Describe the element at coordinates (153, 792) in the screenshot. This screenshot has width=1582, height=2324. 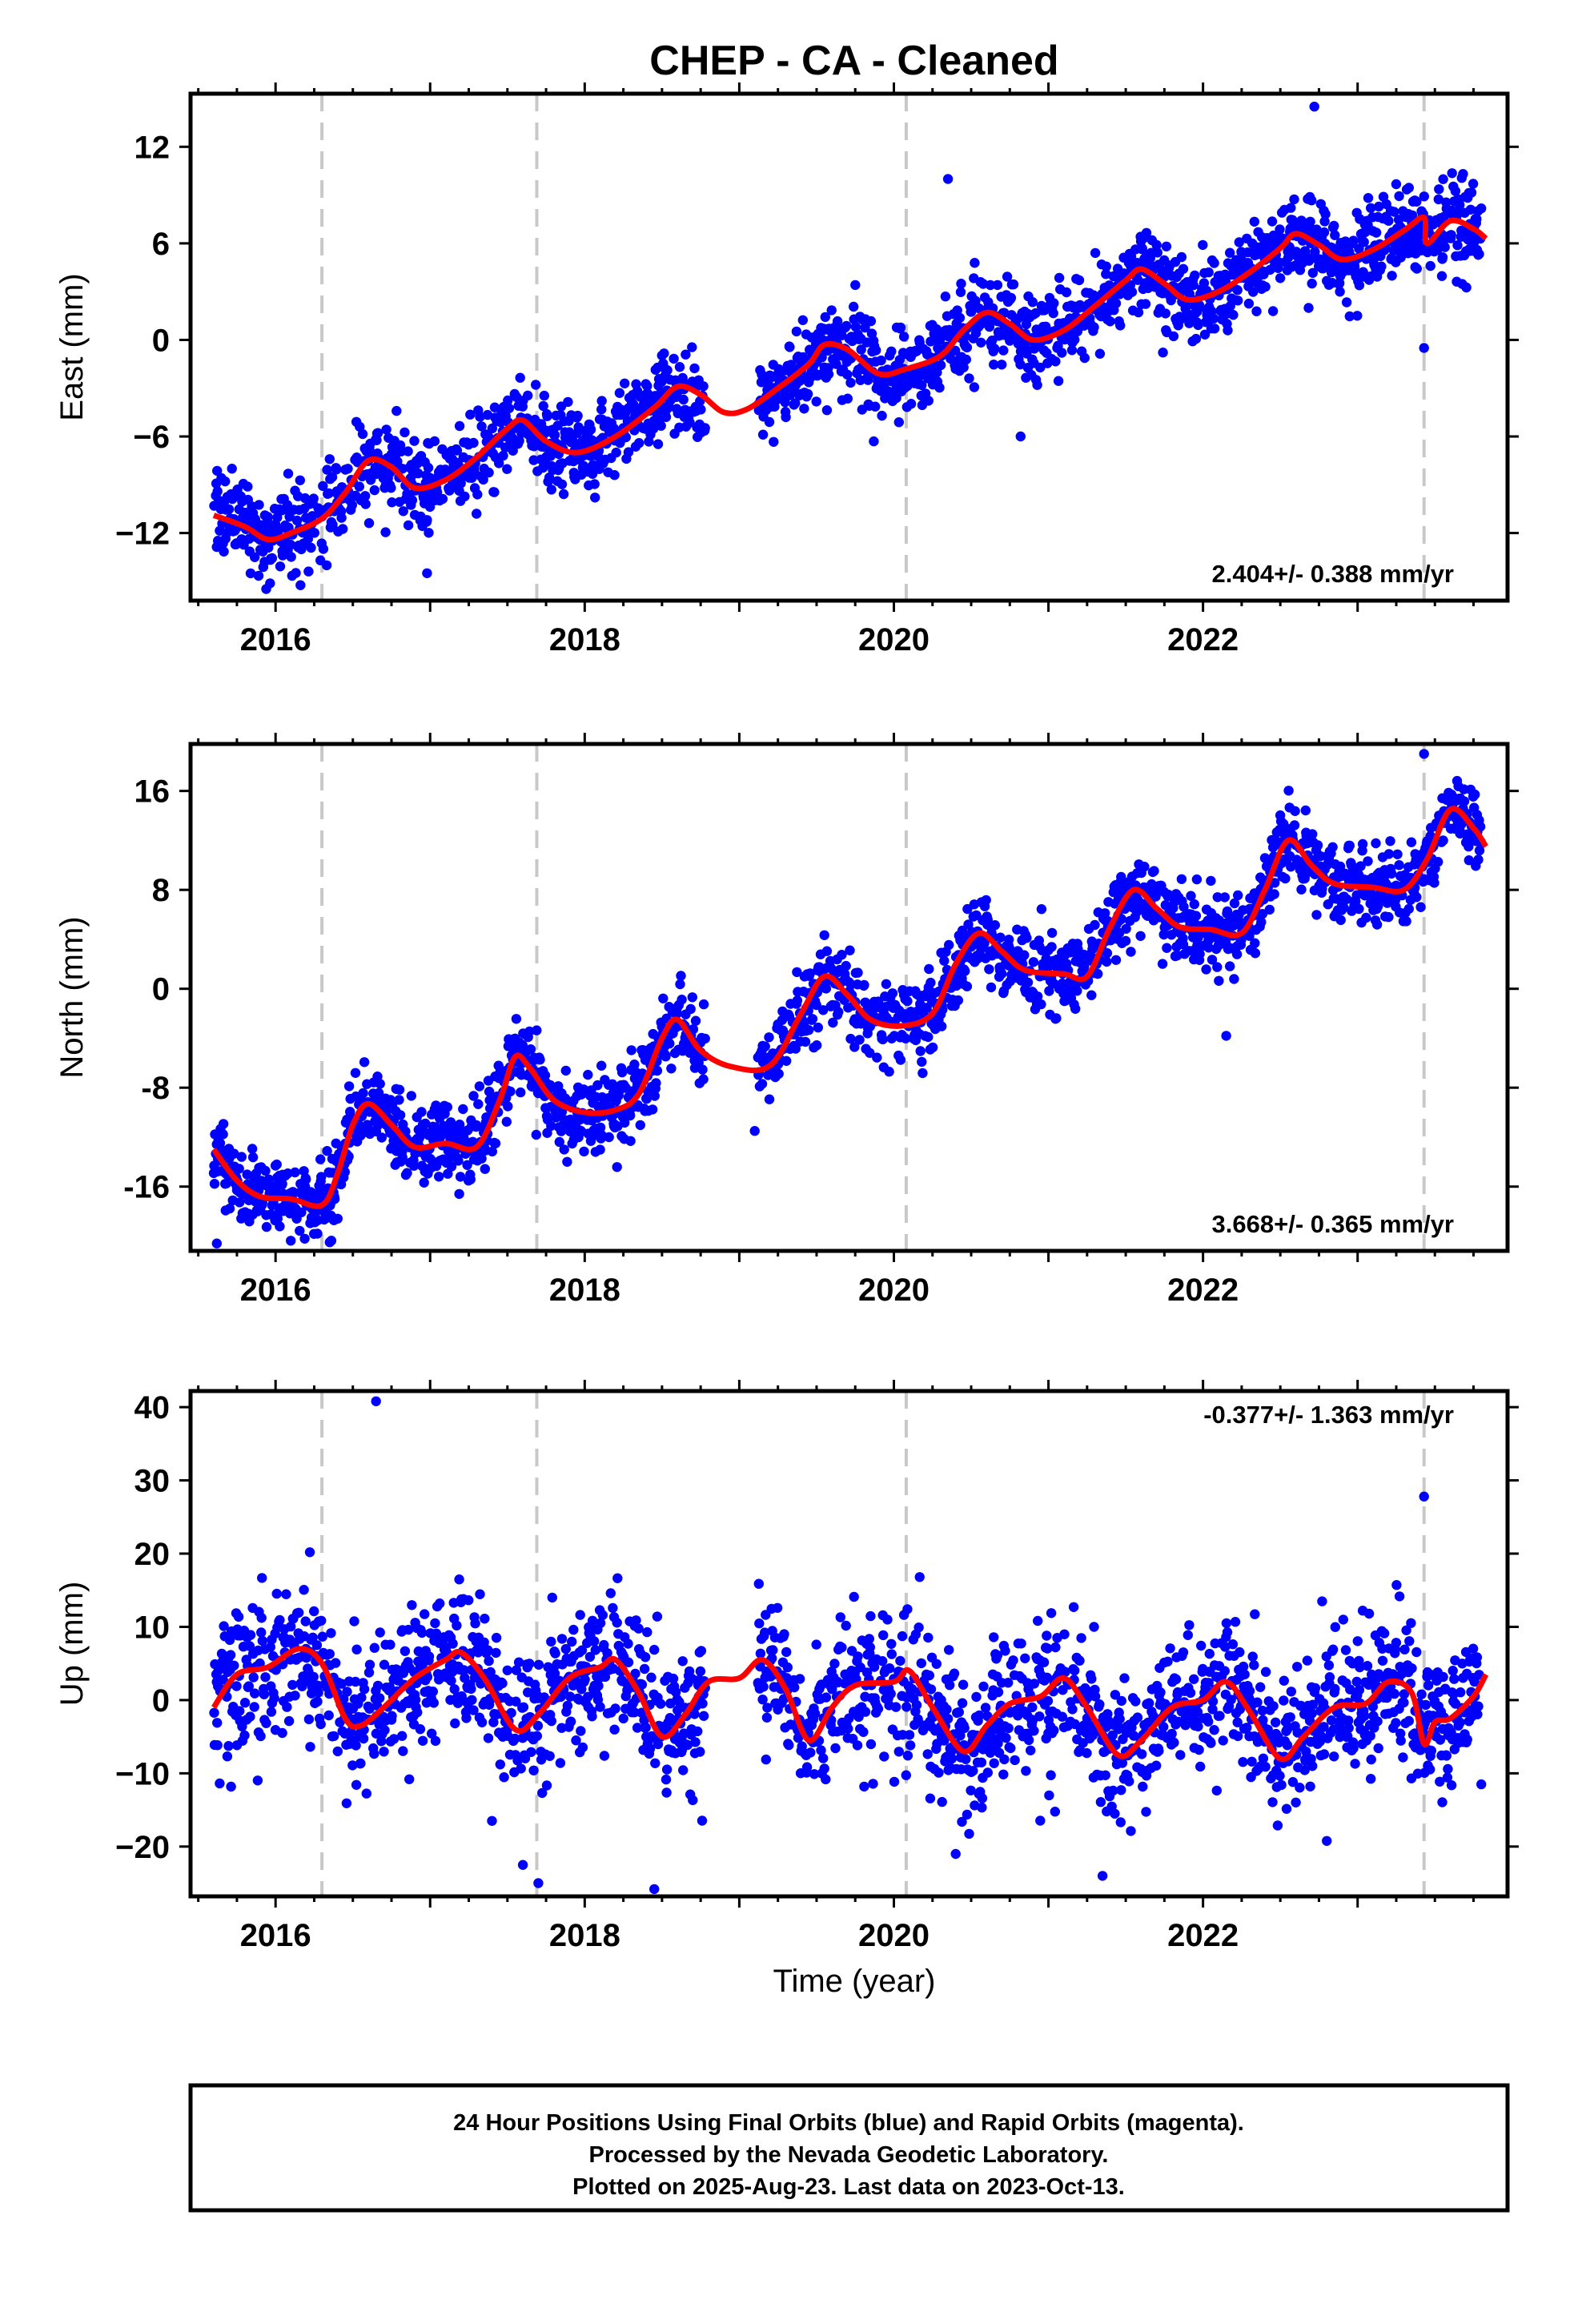
I see `north-y-tick-label: 16` at that location.